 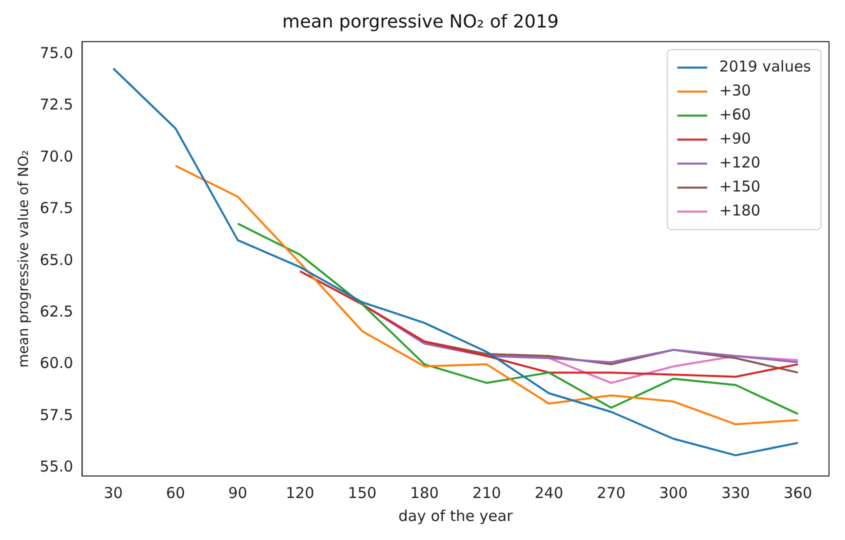 What do you see at coordinates (424, 493) in the screenshot?
I see `x-tick-label: 180` at bounding box center [424, 493].